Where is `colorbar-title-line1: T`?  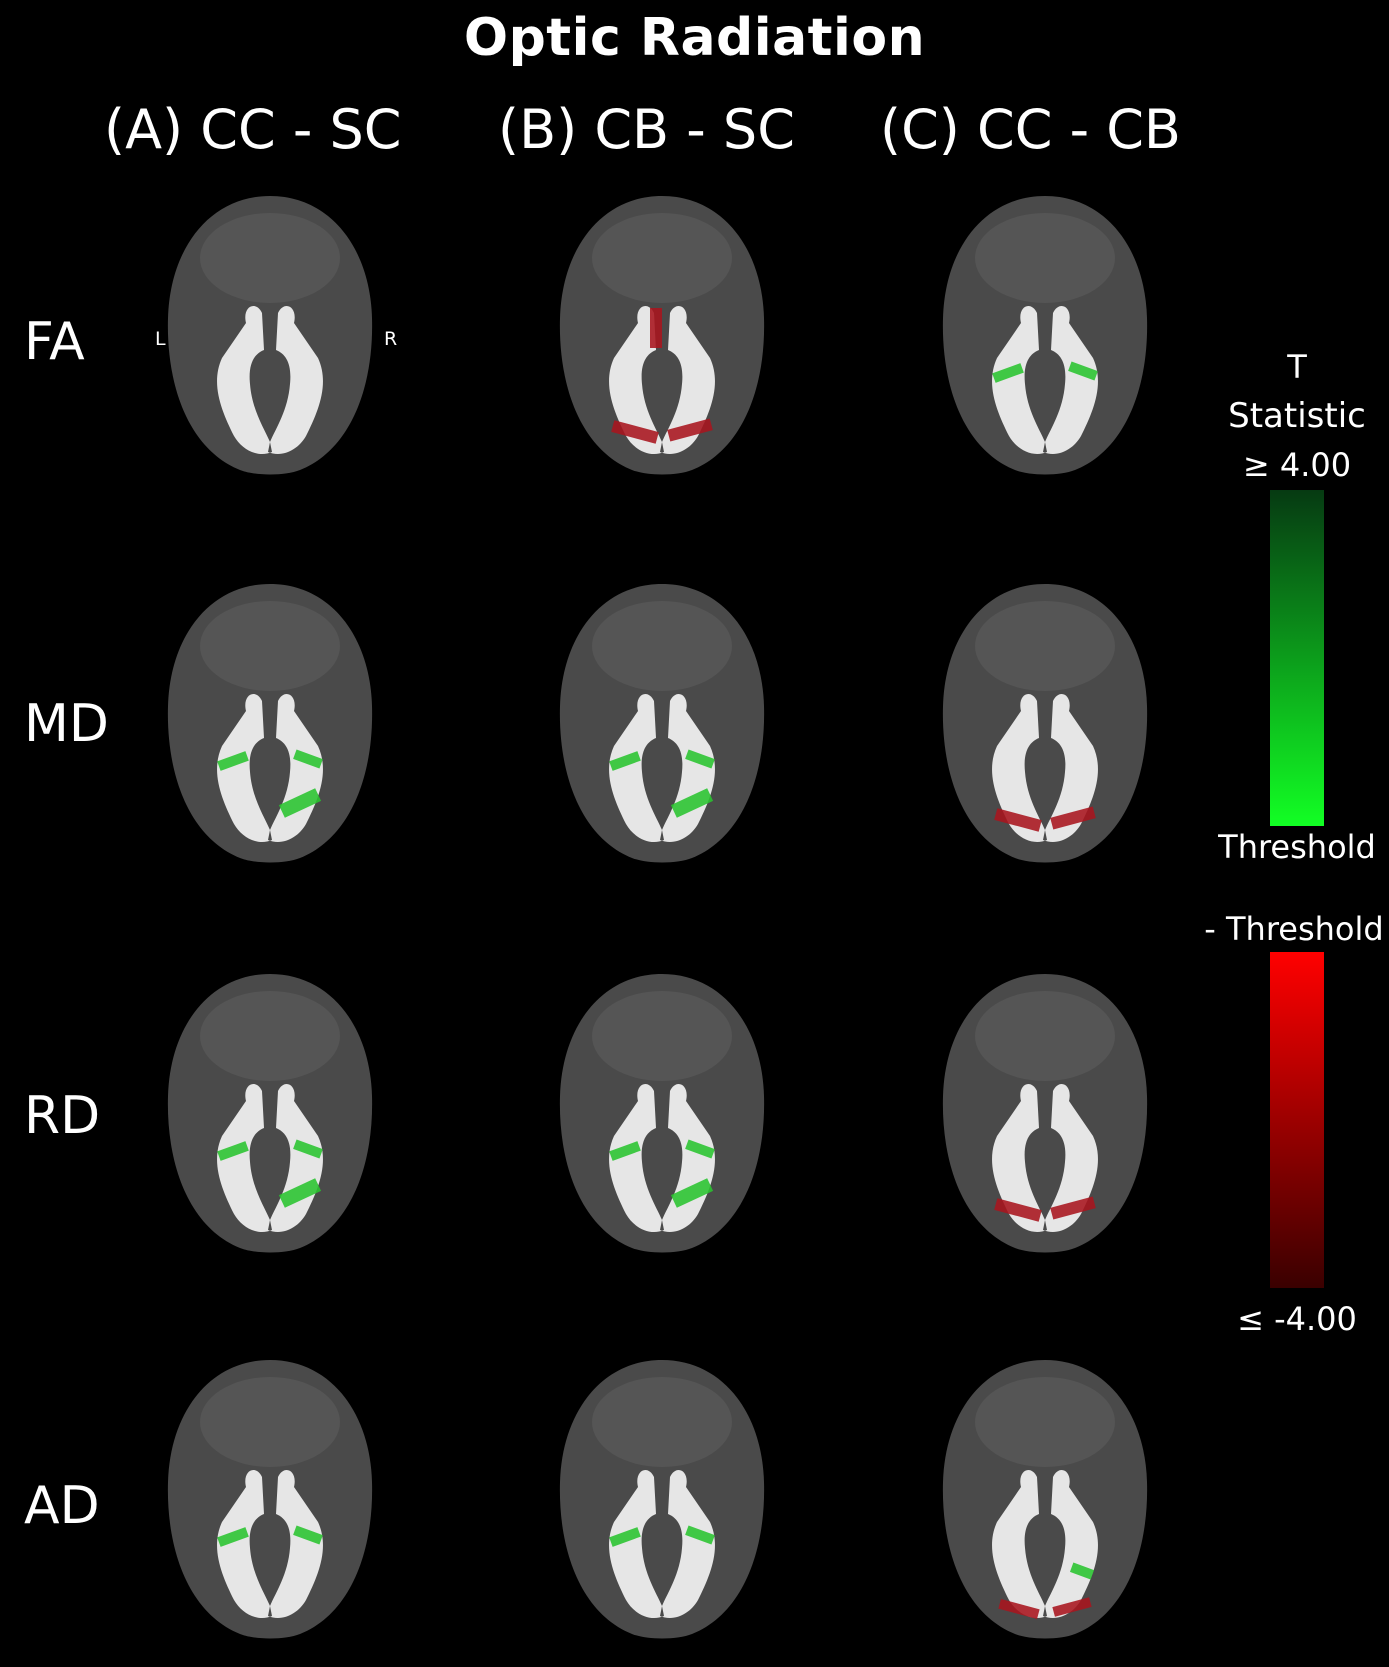 colorbar-title-line1: T is located at coordinates (1297, 367).